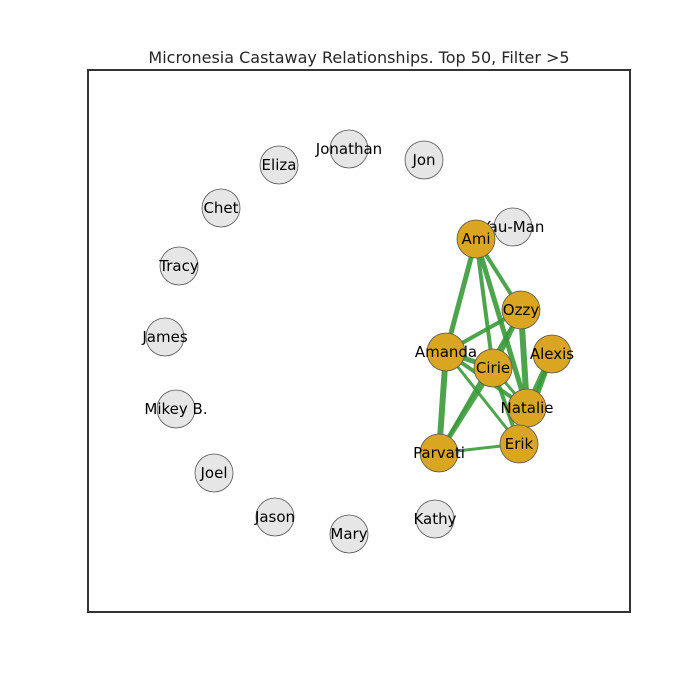 Image resolution: width=700 pixels, height=700 pixels. Describe the element at coordinates (484, 303) in the screenshot. I see `edge-ami-cirie` at that location.